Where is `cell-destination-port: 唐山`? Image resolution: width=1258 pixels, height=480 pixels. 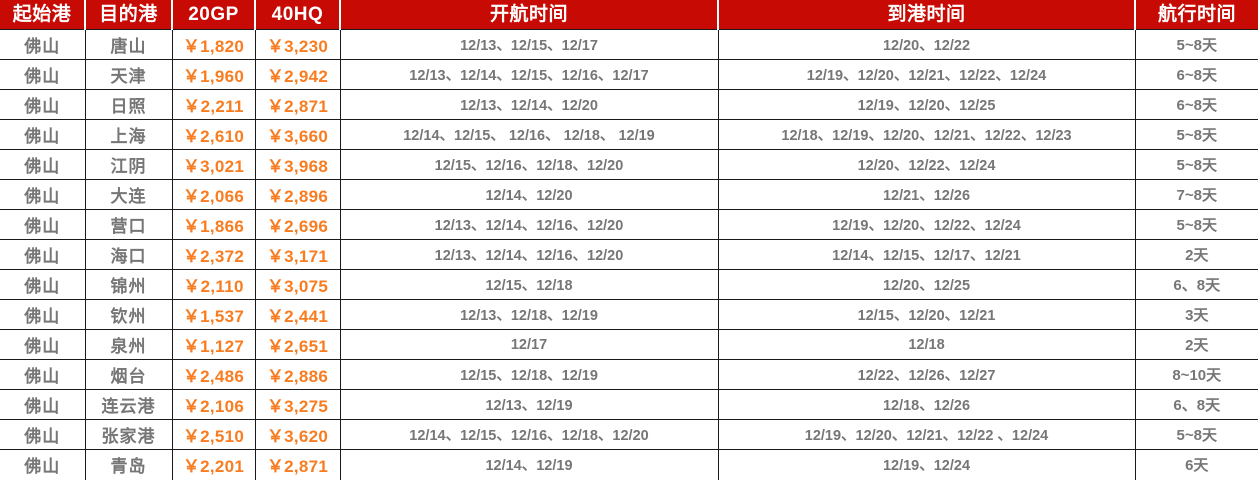
cell-destination-port: 唐山 is located at coordinates (128, 44).